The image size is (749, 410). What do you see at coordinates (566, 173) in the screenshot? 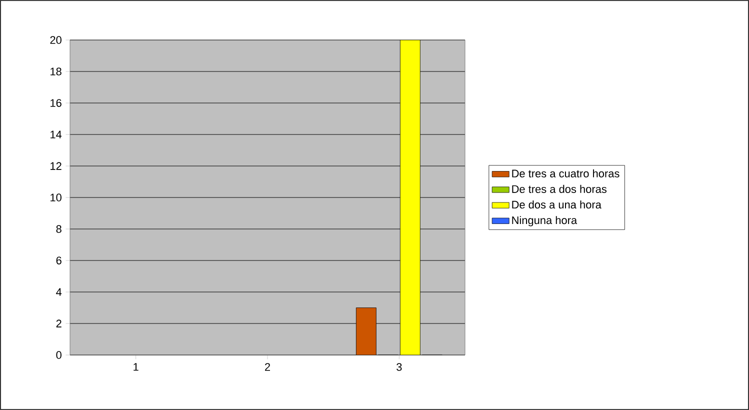
I see `legend-label: De tres a cuatro horas` at bounding box center [566, 173].